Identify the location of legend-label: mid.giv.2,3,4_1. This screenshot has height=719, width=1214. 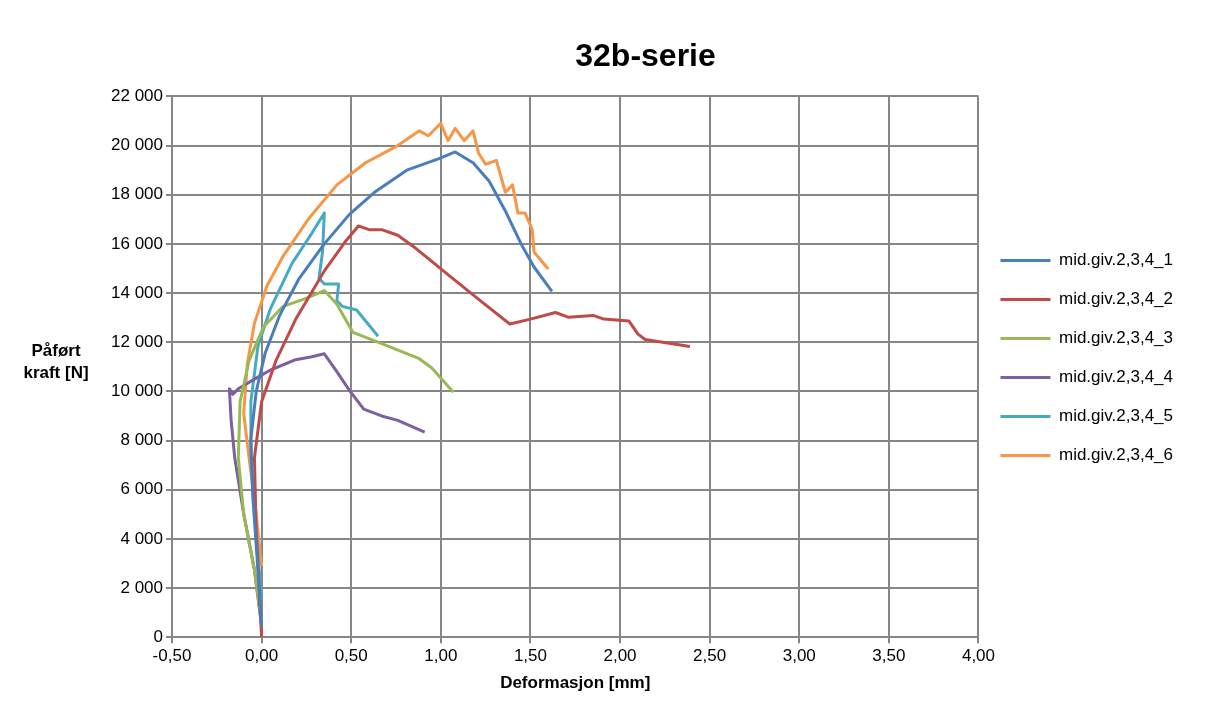
(1115, 260).